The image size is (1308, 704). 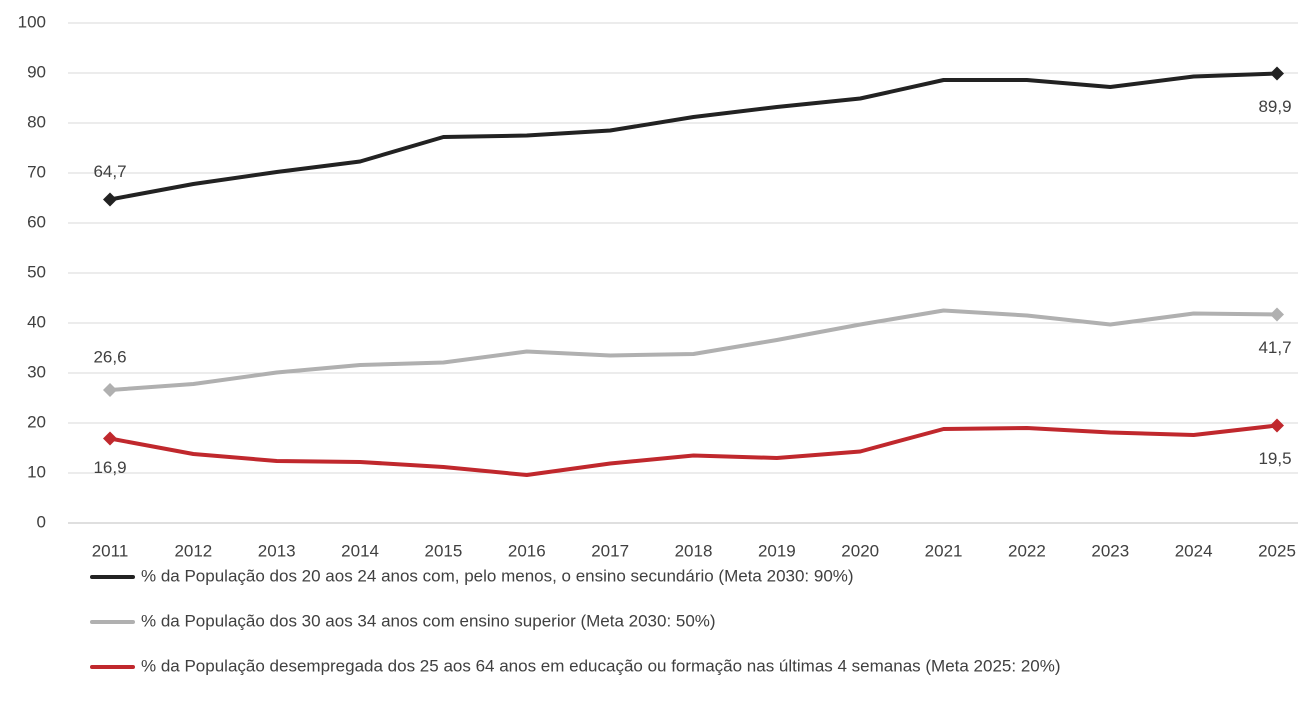 What do you see at coordinates (36, 221) in the screenshot?
I see `y-tick-label: 60` at bounding box center [36, 221].